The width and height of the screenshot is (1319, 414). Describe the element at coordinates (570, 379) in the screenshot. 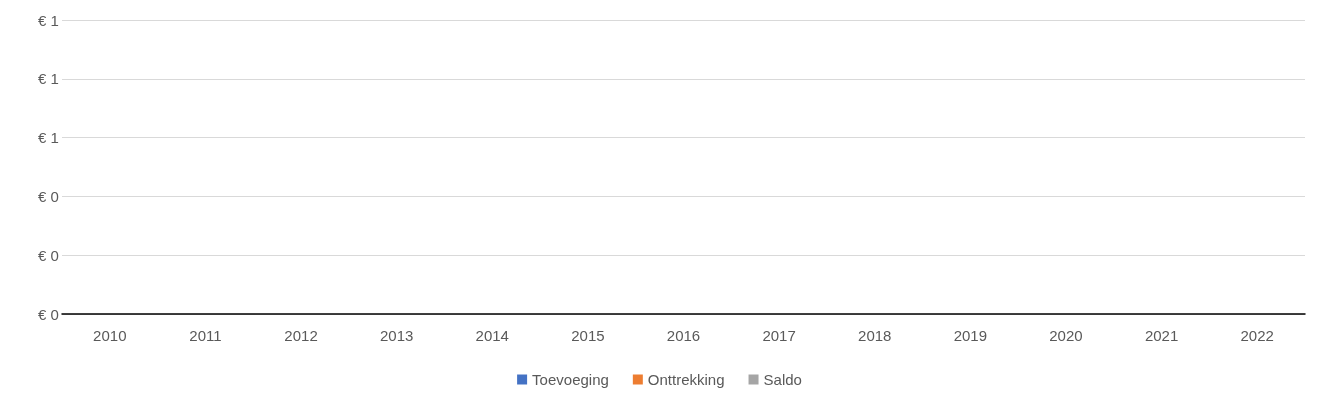

I see `legend-label: Toevoeging` at that location.